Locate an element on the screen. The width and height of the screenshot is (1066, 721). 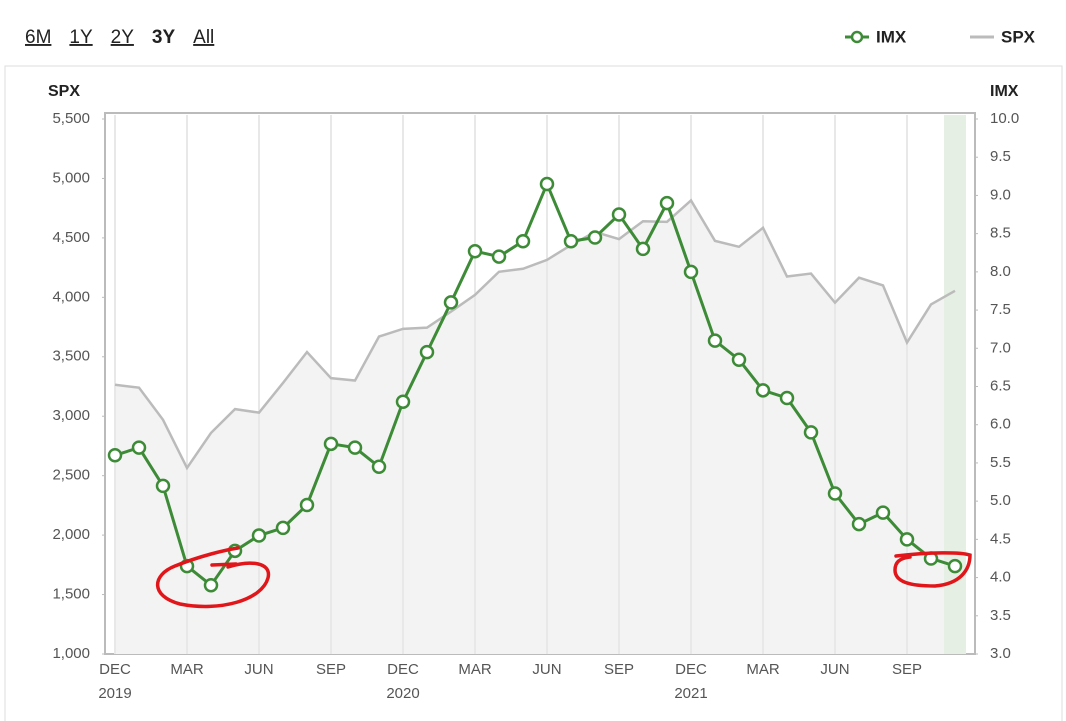
y-tick-label: 1,500 is located at coordinates (71, 594).